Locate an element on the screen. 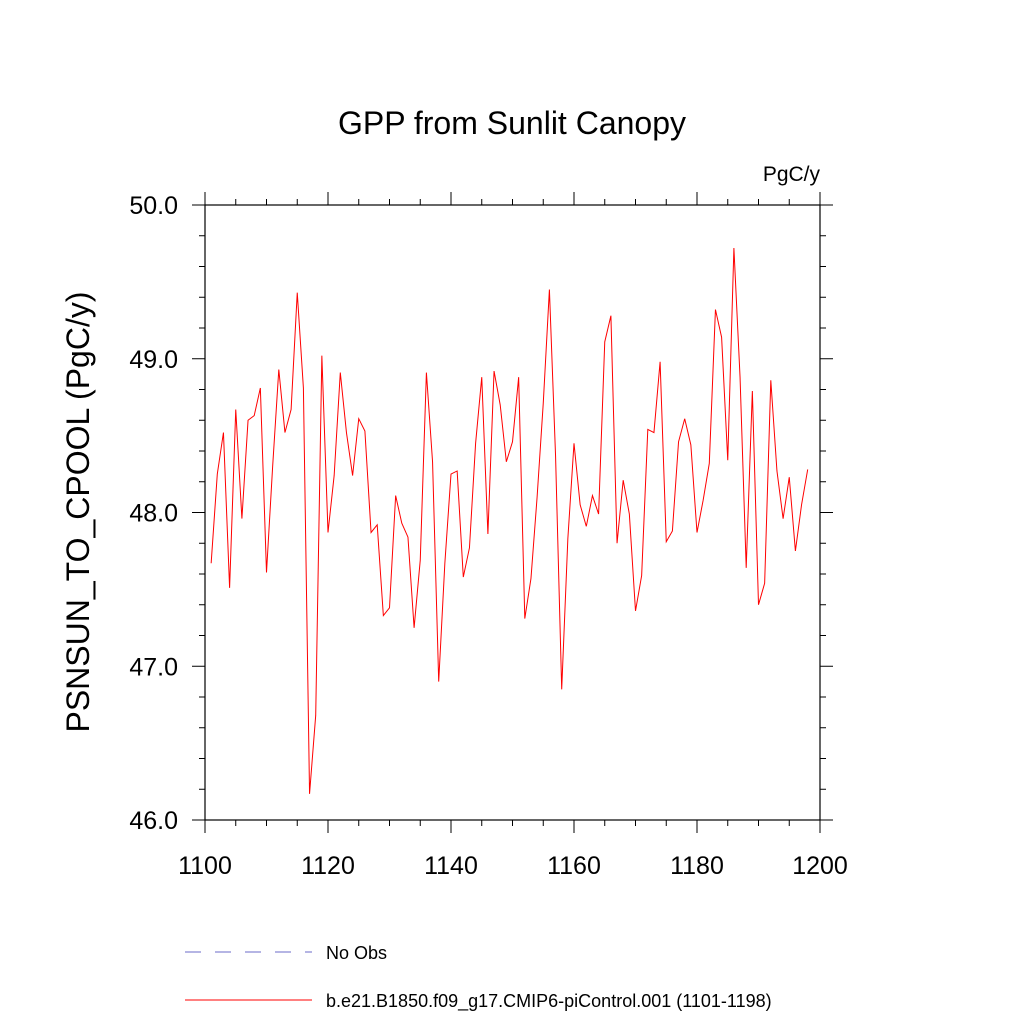 This screenshot has height=1024, width=1024. y-tick-label: 48.0 is located at coordinates (153, 514).